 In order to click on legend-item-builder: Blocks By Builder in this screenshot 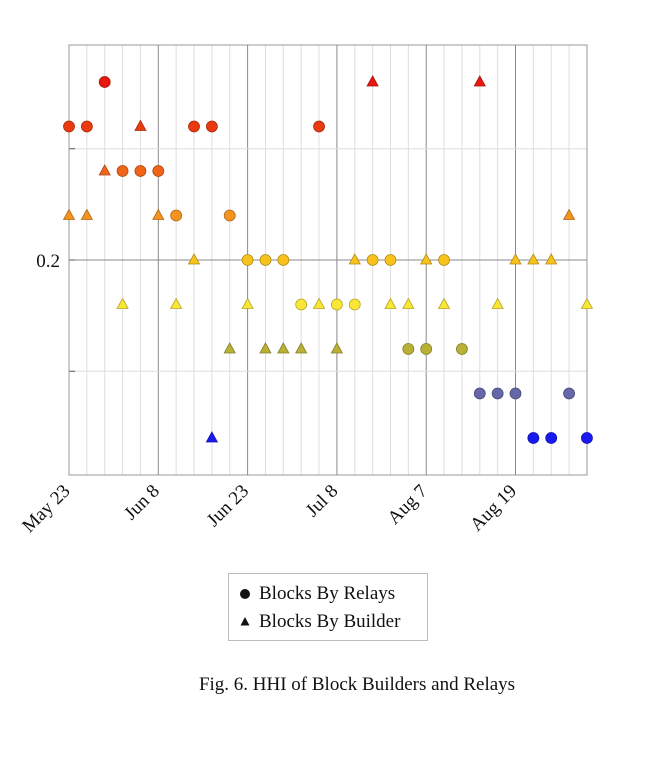, I will do `click(318, 622)`.